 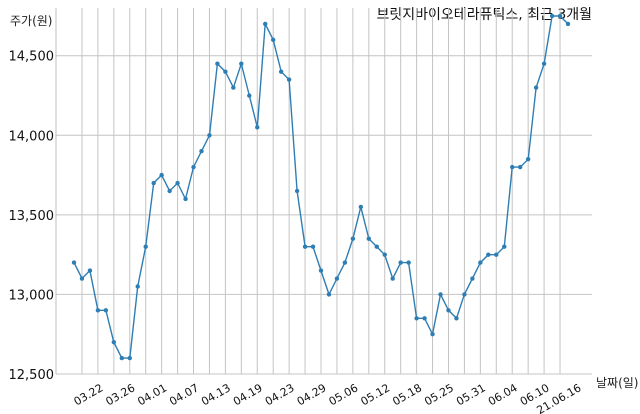 What do you see at coordinates (471, 394) in the screenshot?
I see `x-tick-label: 05.31` at bounding box center [471, 394].